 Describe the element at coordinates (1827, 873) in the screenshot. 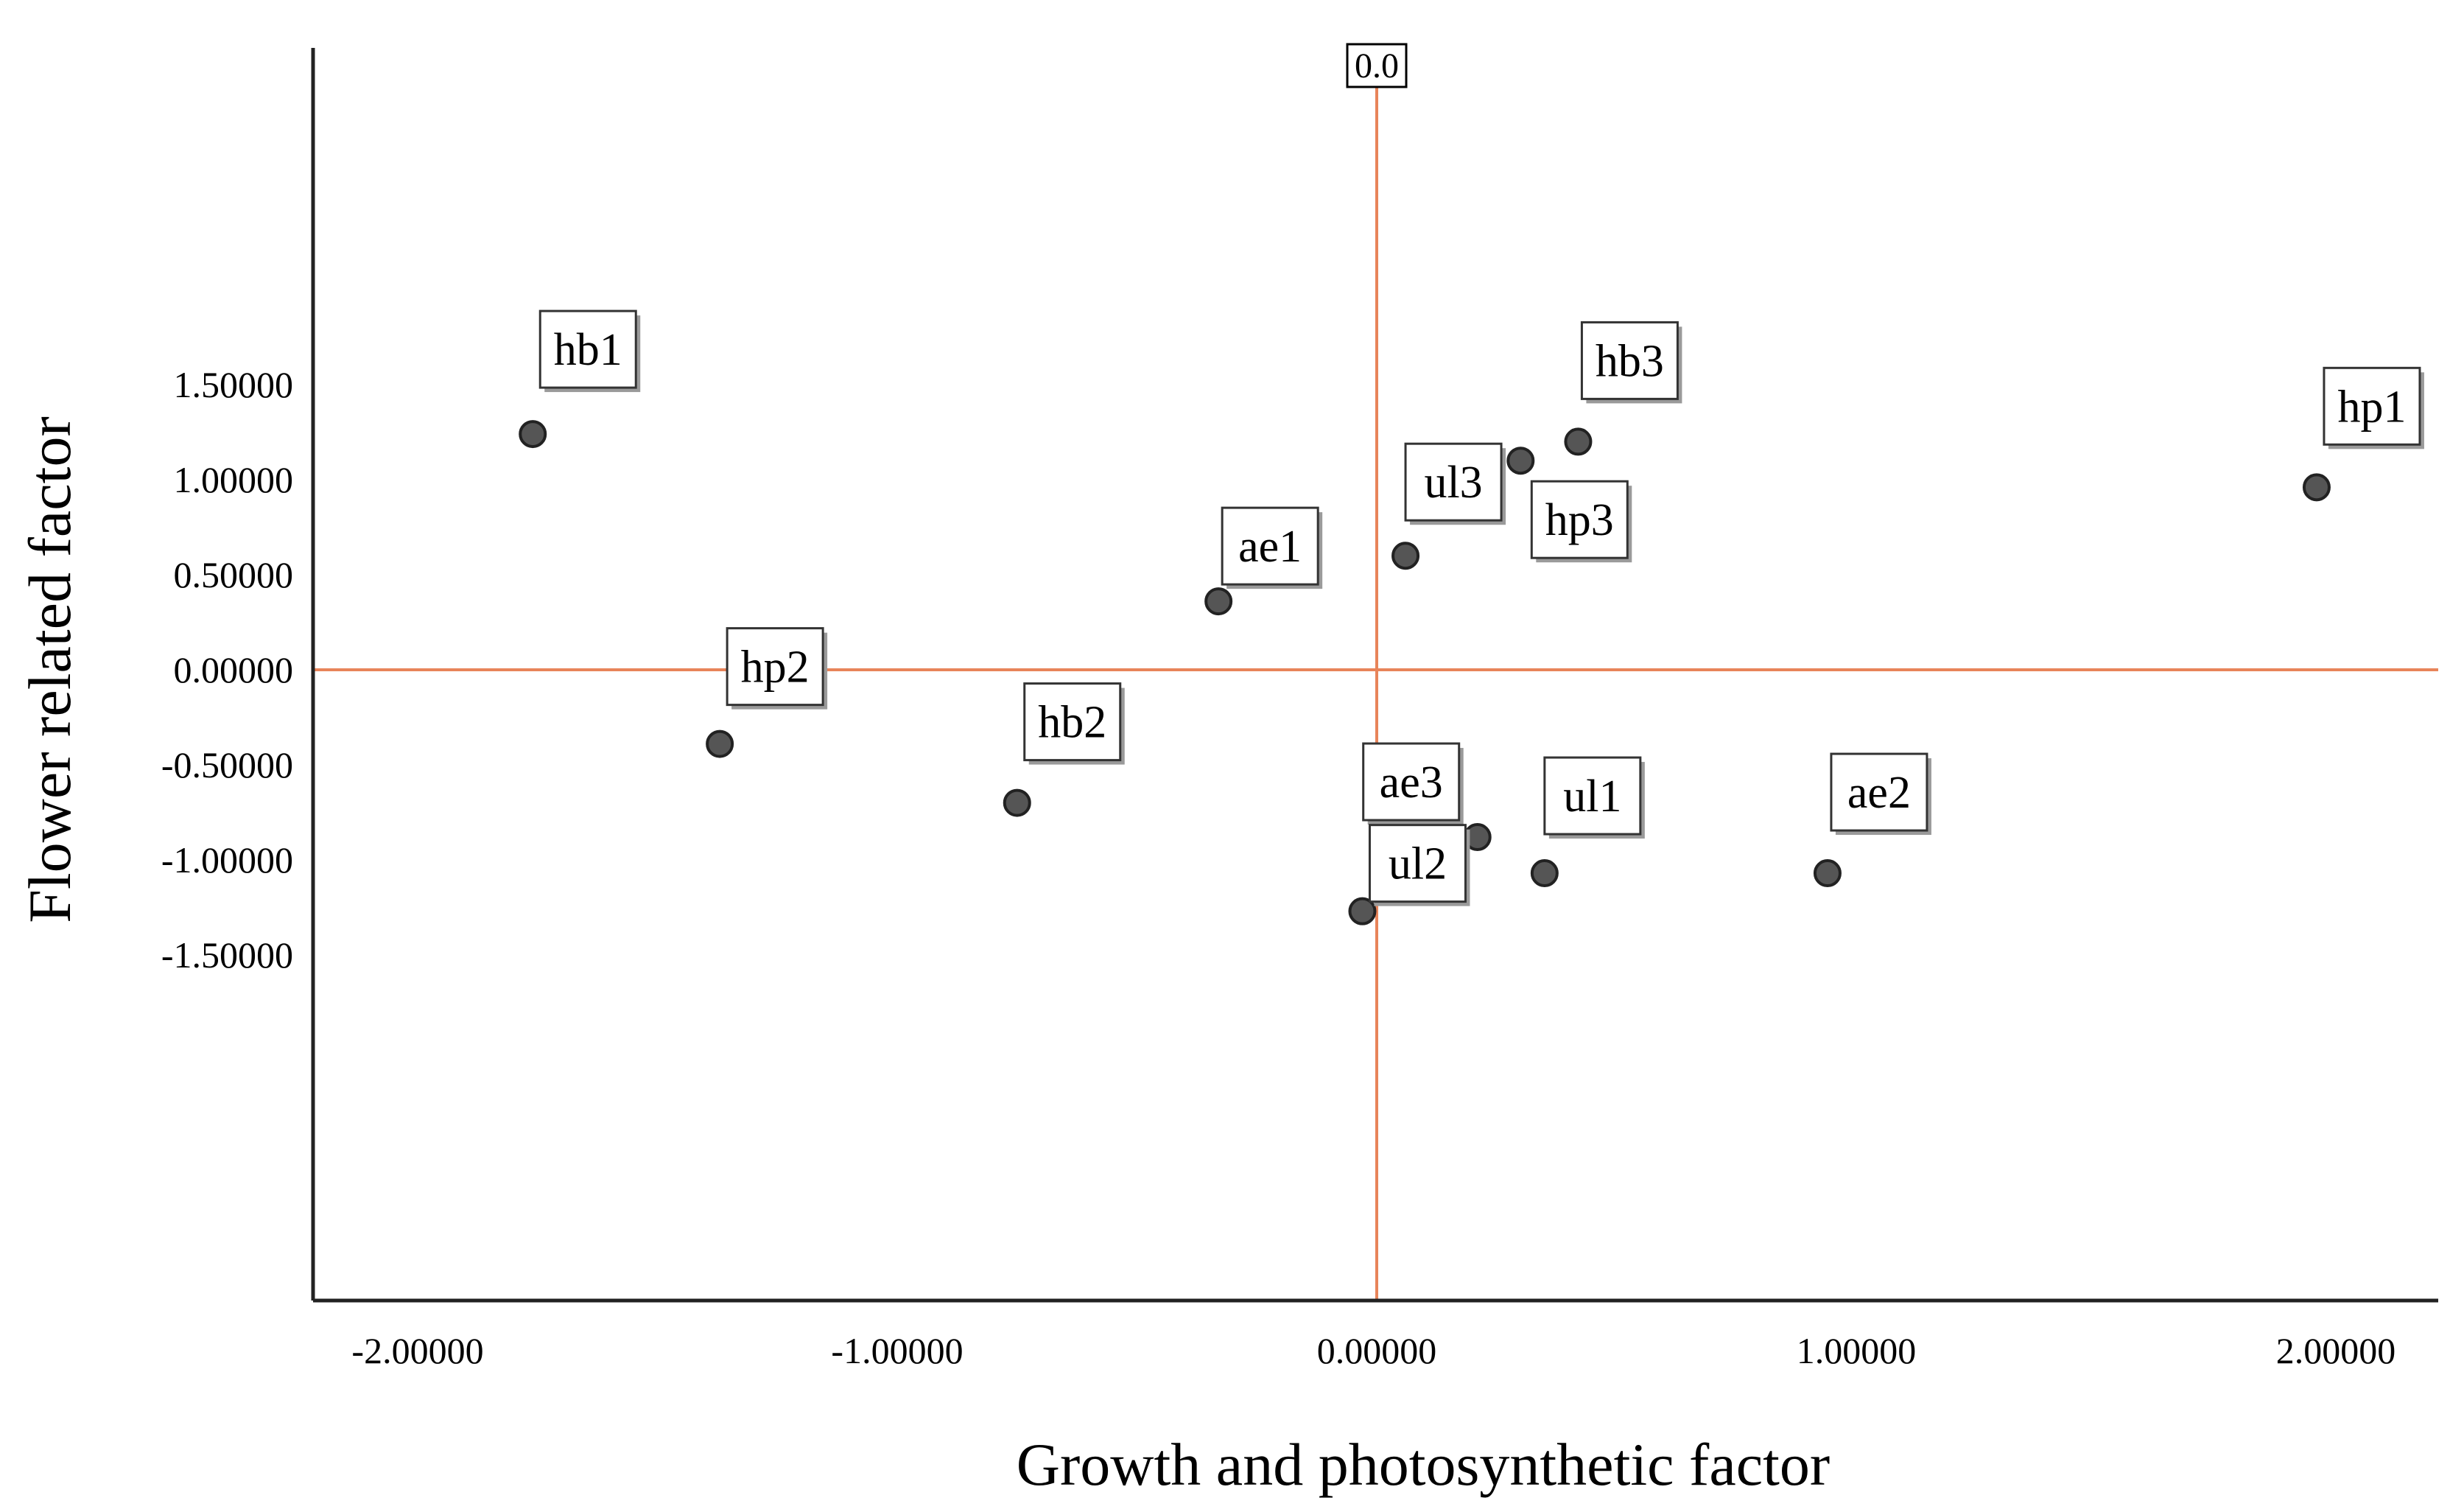

I see `data-point-ae2` at that location.